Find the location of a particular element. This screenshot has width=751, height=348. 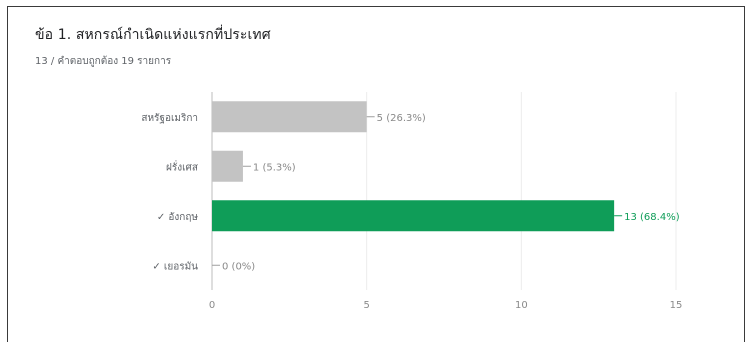

category-label: สหรัฐอเมริกา is located at coordinates (169, 118).